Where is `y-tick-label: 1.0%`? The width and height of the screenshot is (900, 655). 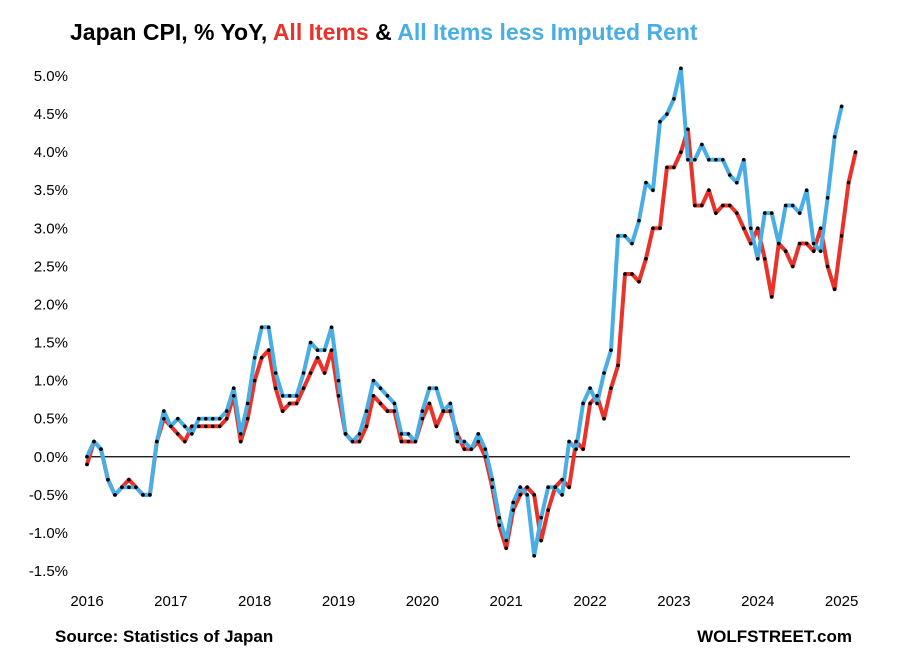 y-tick-label: 1.0% is located at coordinates (51, 381).